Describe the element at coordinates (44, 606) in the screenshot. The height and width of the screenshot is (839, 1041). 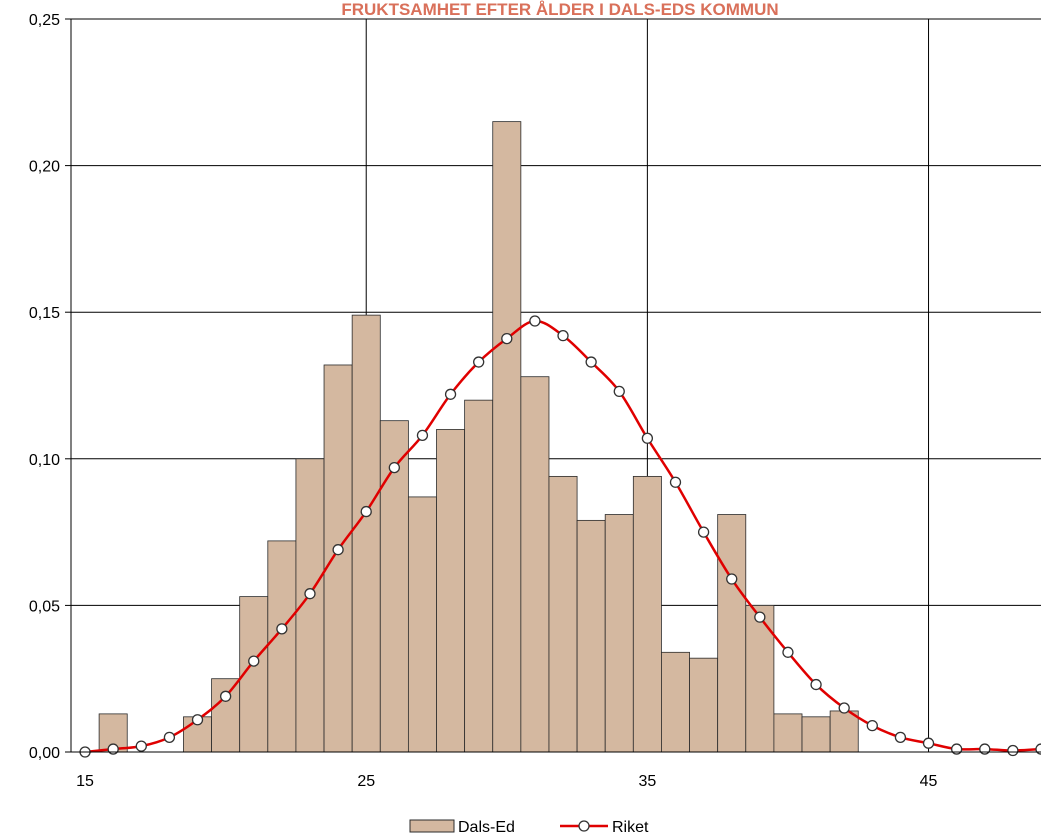
I see `y-tick-label: 0,05` at that location.